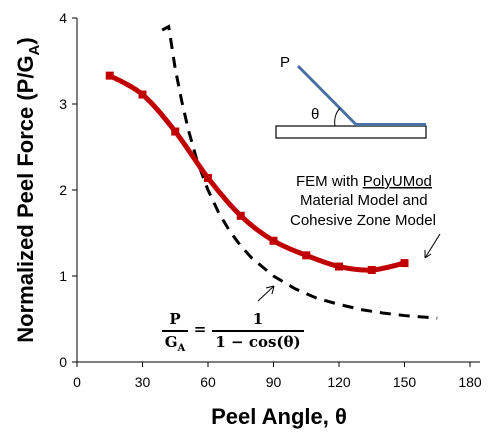 The image size is (496, 440). Describe the element at coordinates (274, 382) in the screenshot. I see `x-tick-label: 90` at that location.